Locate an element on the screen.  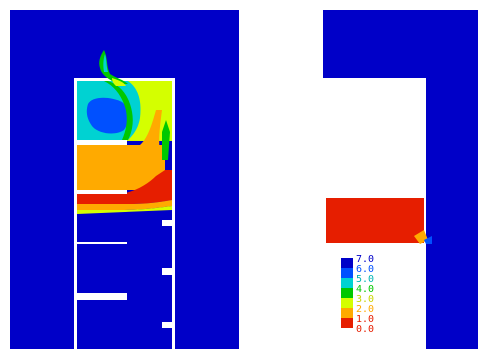
legend-label: 2.0 is located at coordinates (365, 309).